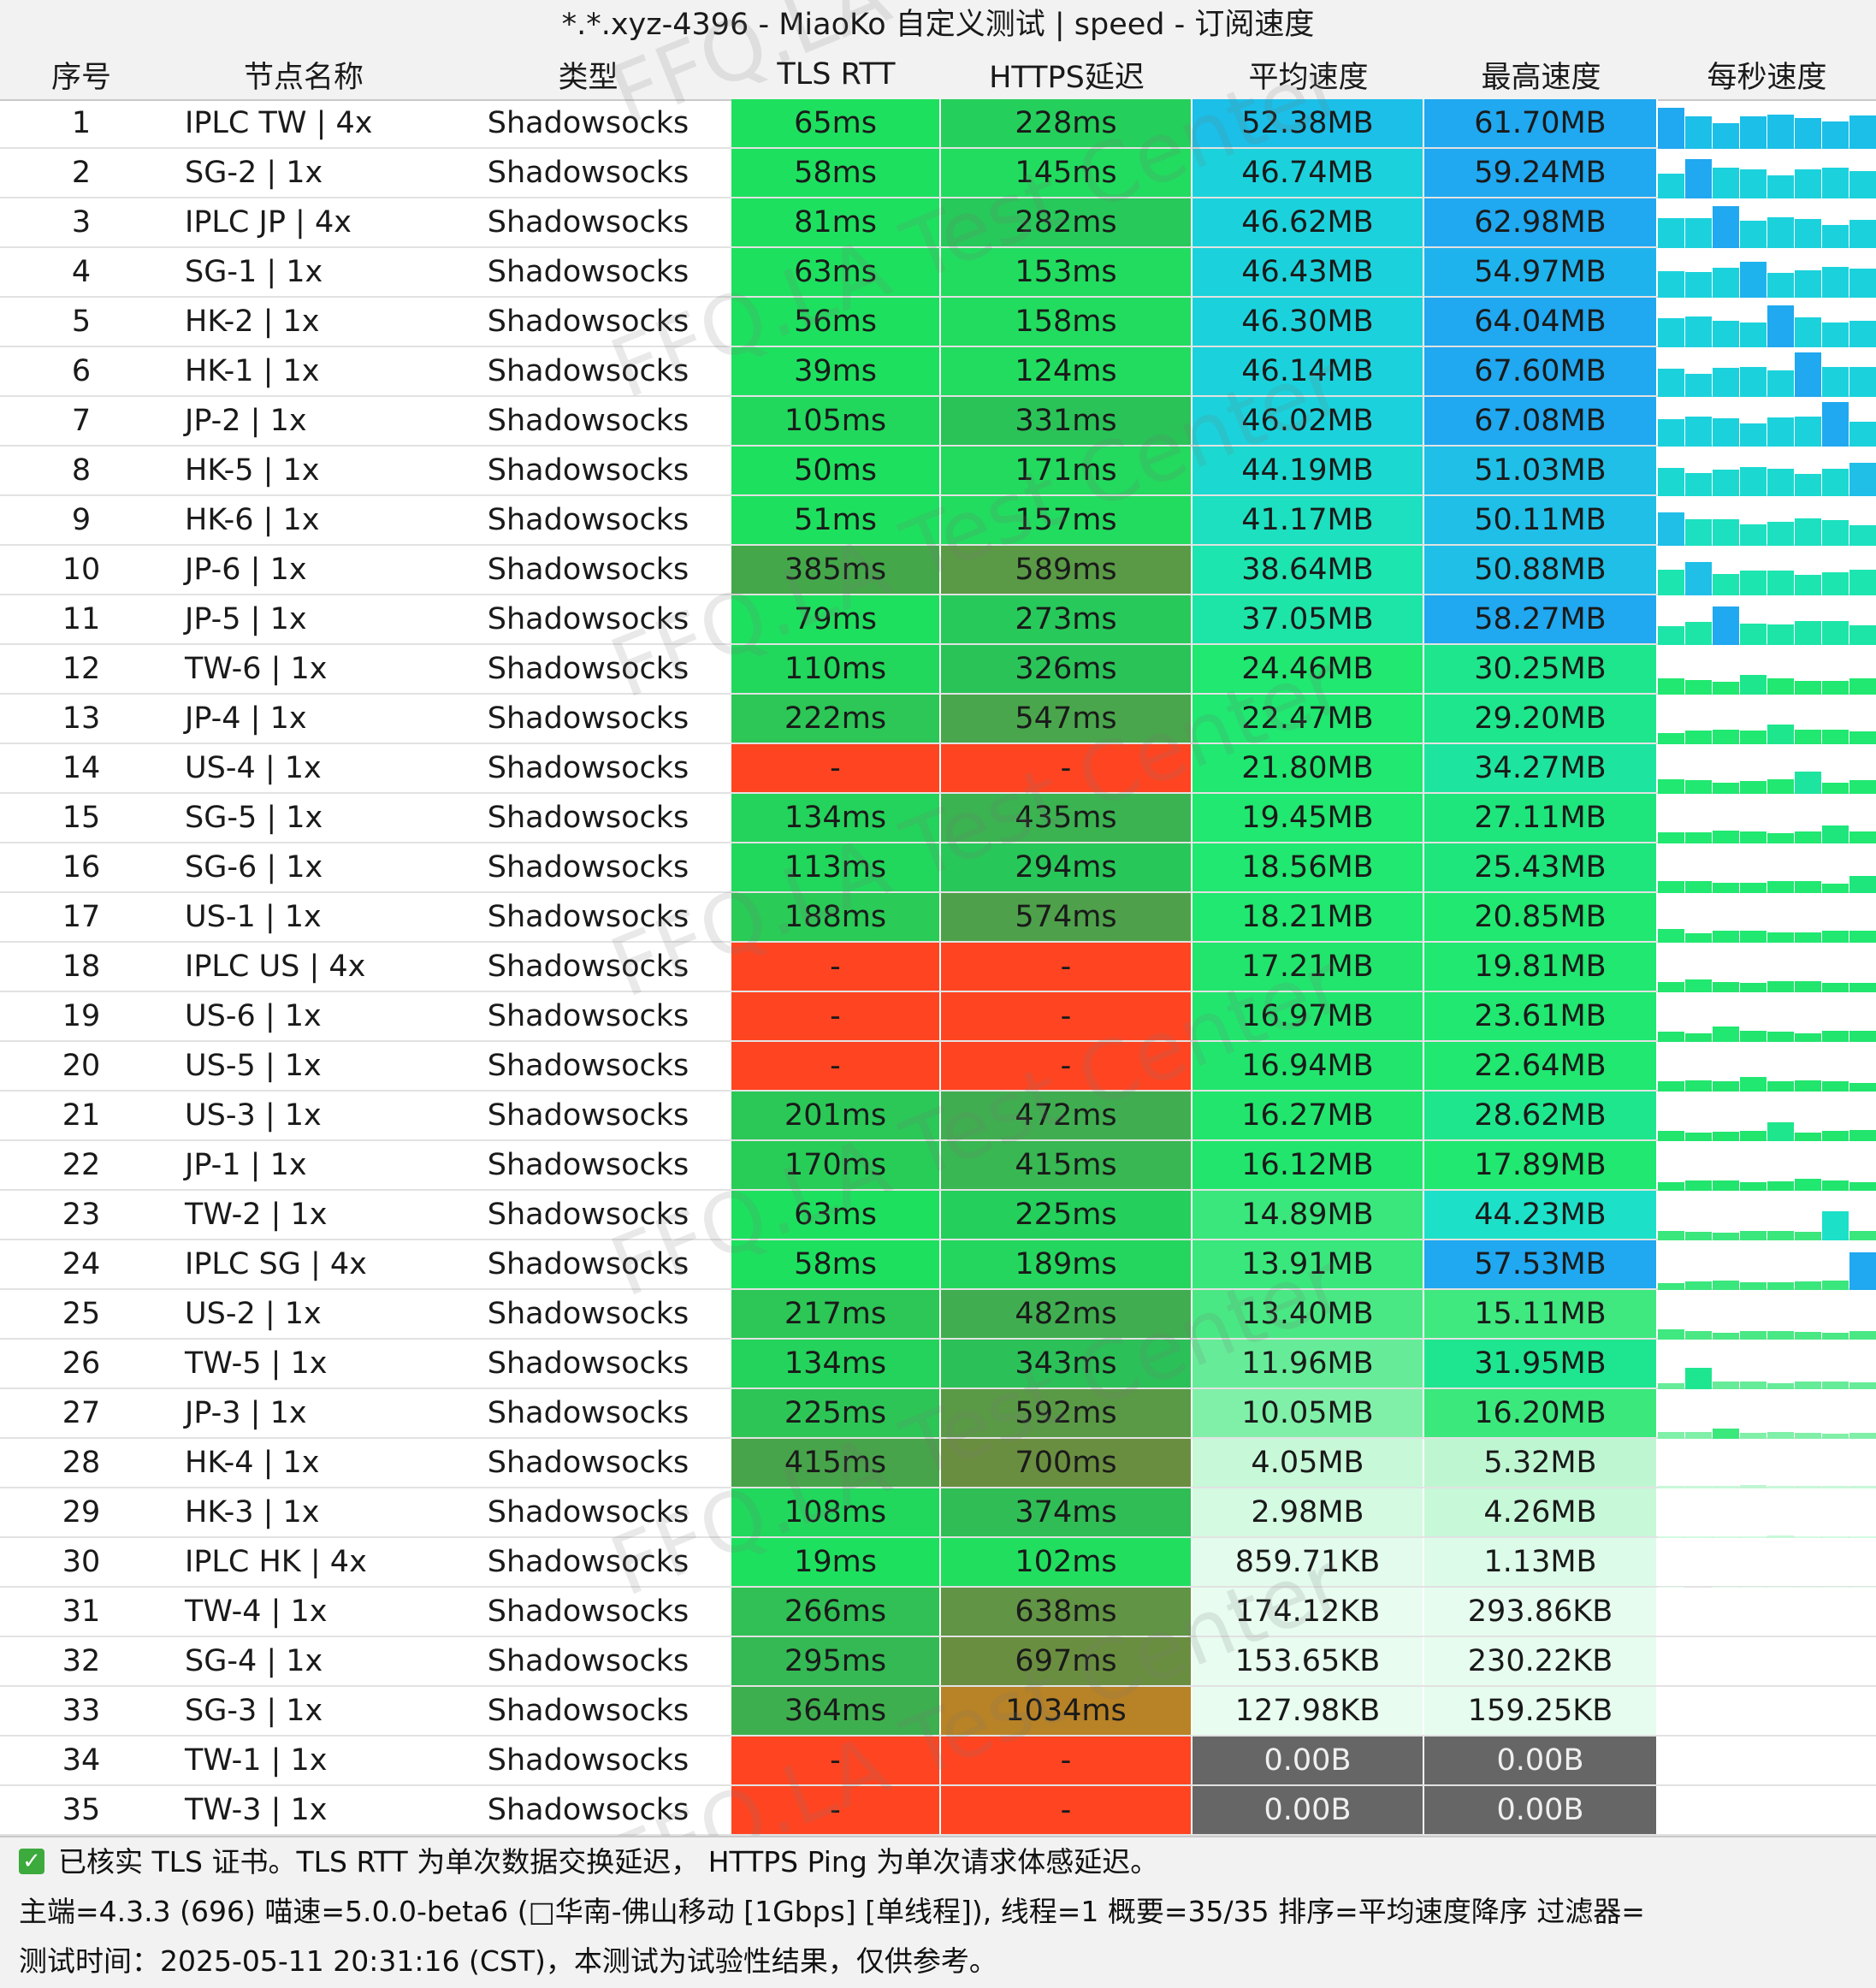 The width and height of the screenshot is (1876, 1988). Describe the element at coordinates (81, 1612) in the screenshot. I see `row-index: 31` at that location.